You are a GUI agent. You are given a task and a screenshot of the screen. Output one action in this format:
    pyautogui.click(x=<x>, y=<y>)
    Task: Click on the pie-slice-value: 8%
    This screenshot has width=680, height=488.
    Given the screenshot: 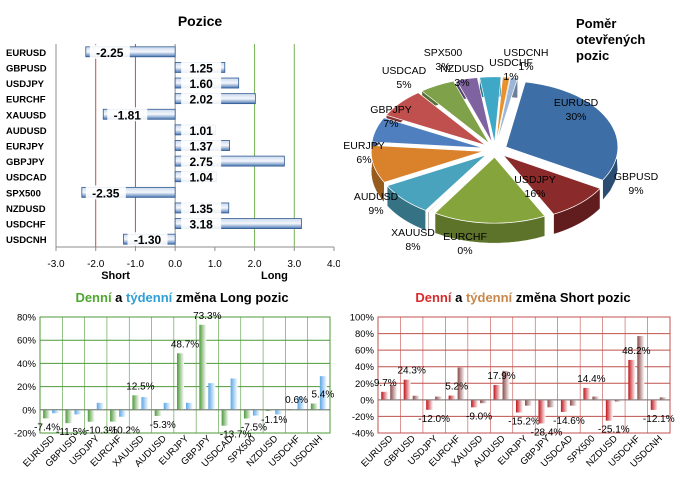 What is the action you would take?
    pyautogui.click(x=412, y=247)
    